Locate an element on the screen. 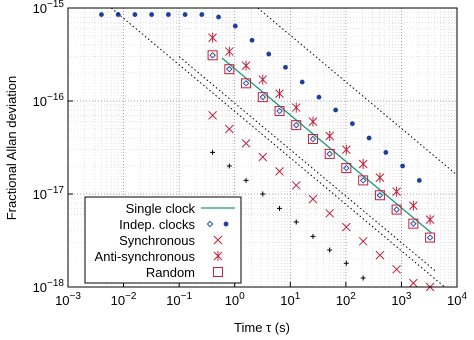 The image size is (474, 340). legend-box is located at coordinates (163, 240).